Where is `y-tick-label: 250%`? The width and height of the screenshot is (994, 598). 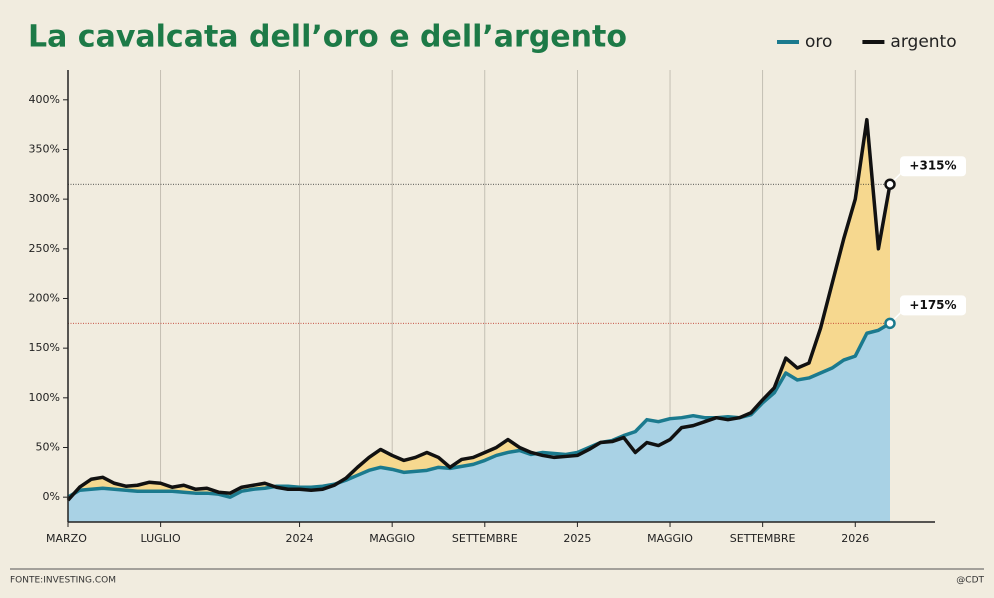 y-tick-label: 250% is located at coordinates (44, 248).